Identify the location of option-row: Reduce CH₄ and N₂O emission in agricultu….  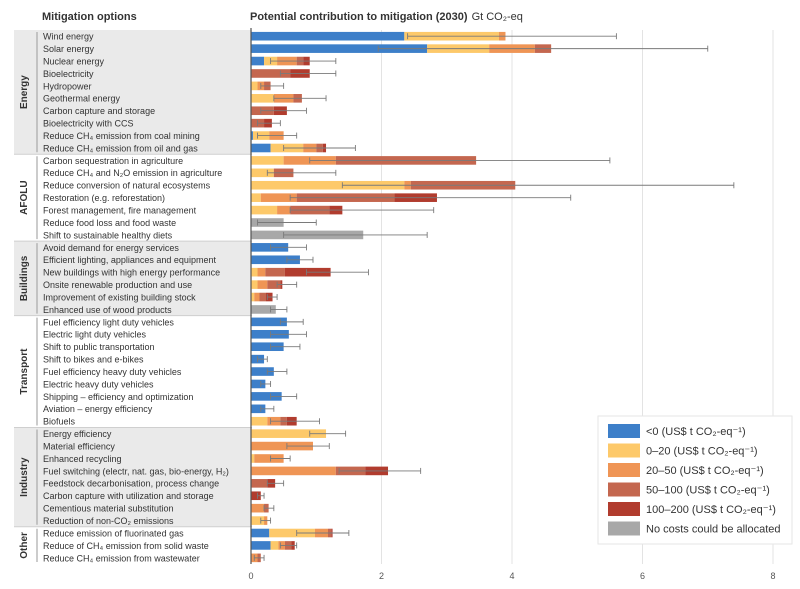
(190, 173).